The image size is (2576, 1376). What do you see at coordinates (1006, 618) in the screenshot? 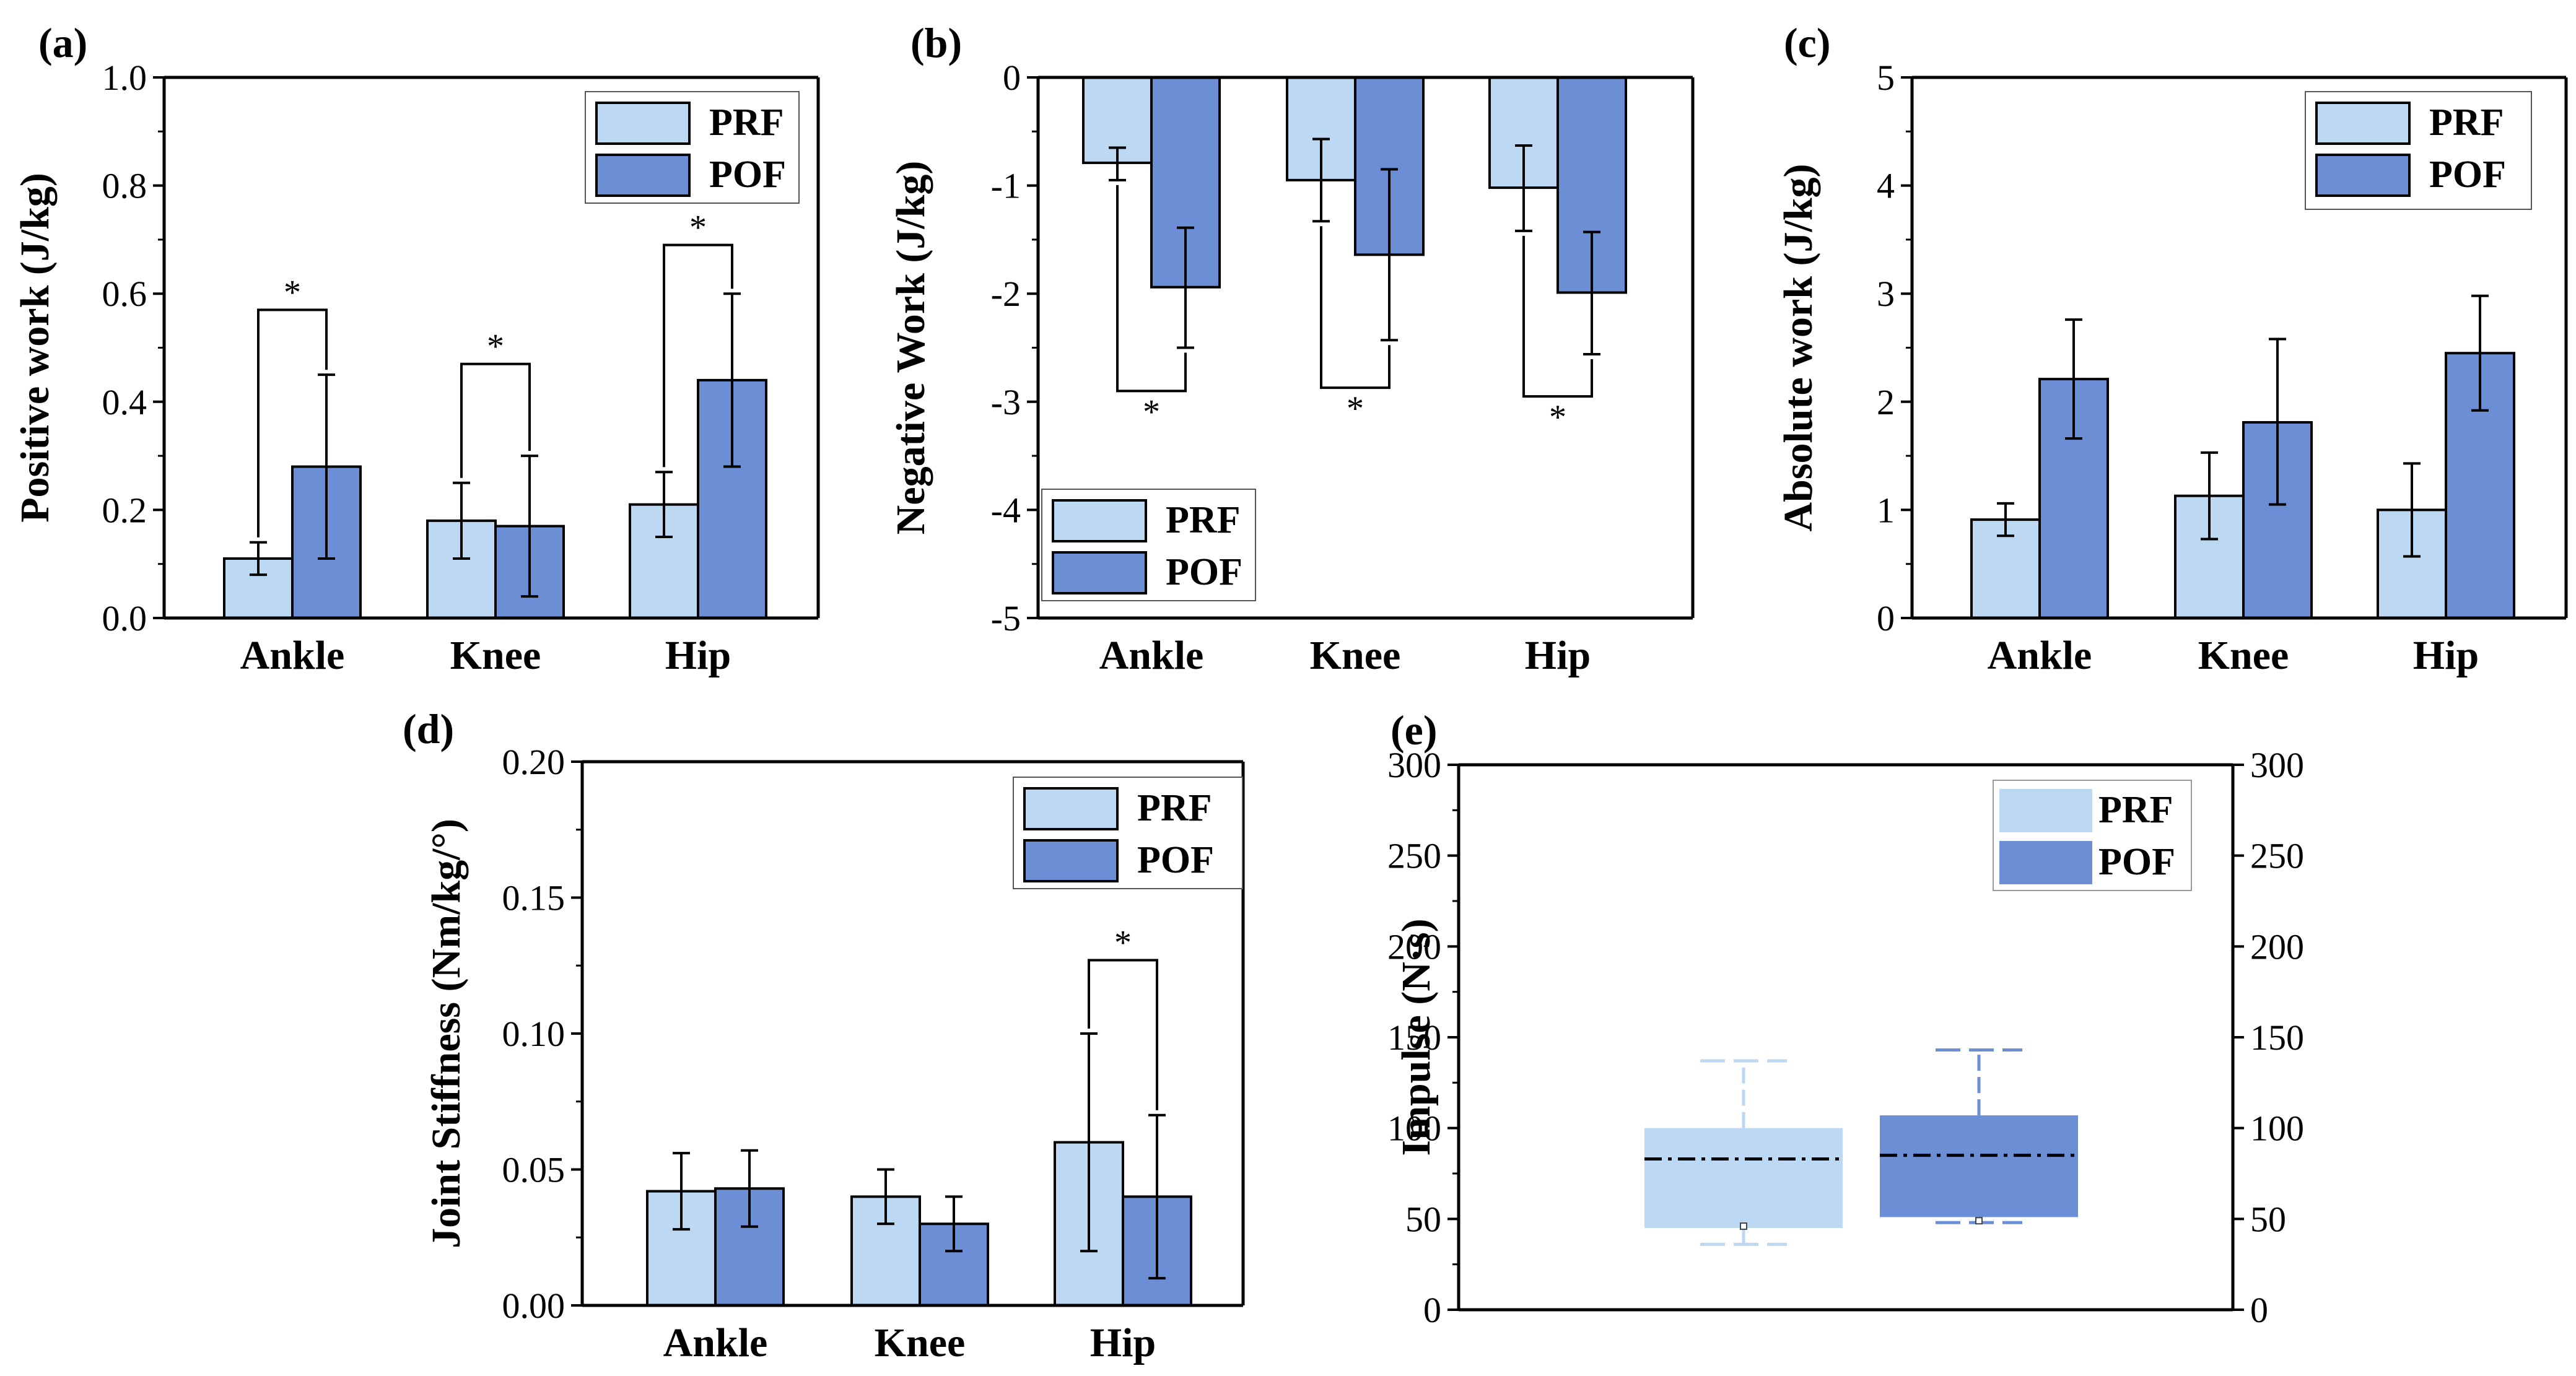
I see `y-tick-label: -5` at bounding box center [1006, 618].